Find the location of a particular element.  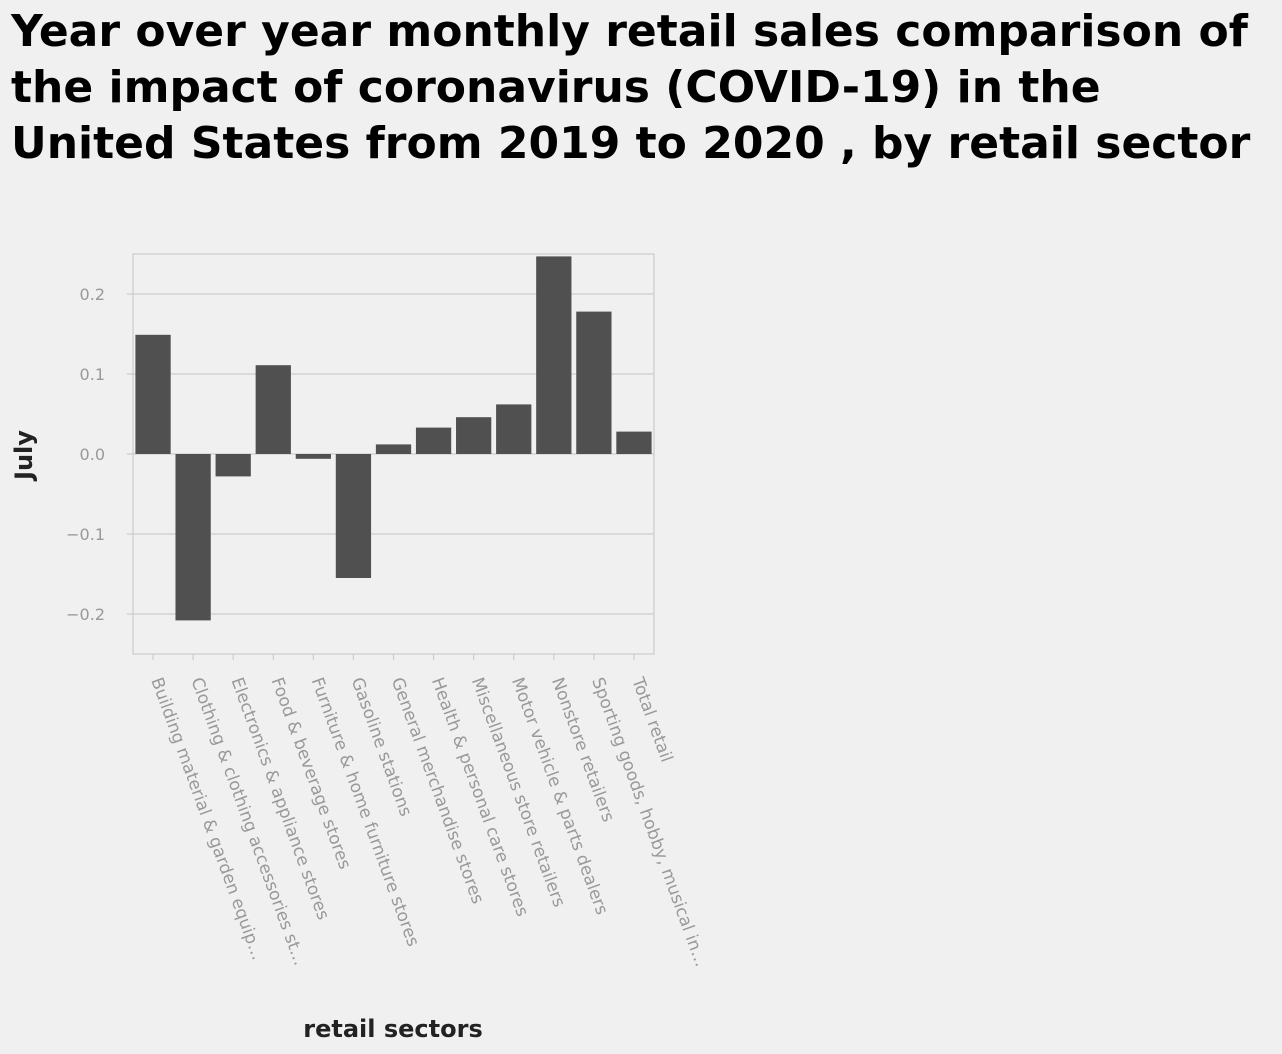

x-axis-label: retail sectors is located at coordinates (392, 1029).